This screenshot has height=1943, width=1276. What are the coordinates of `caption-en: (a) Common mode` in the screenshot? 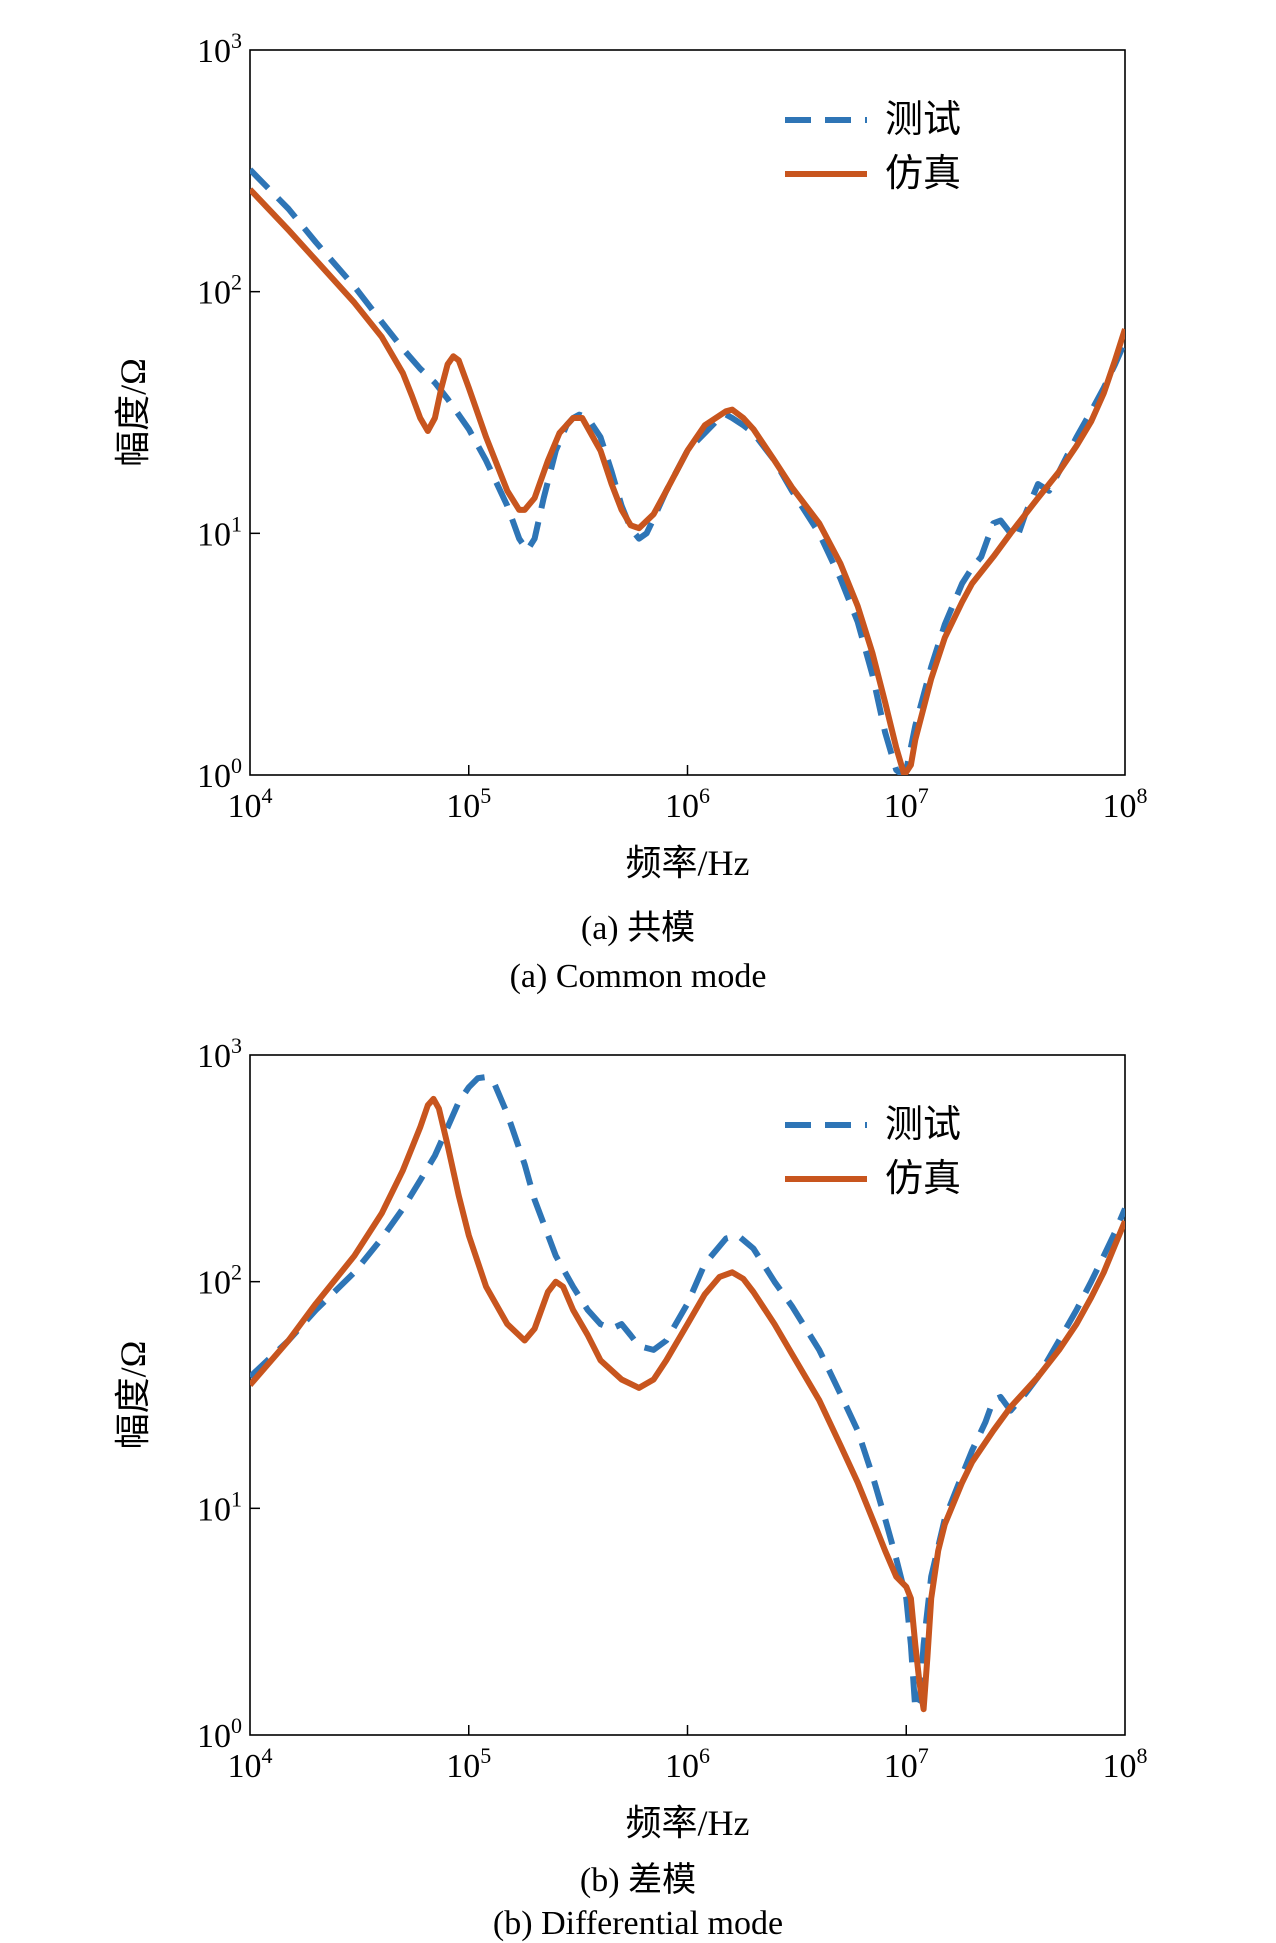 It's located at (638, 976).